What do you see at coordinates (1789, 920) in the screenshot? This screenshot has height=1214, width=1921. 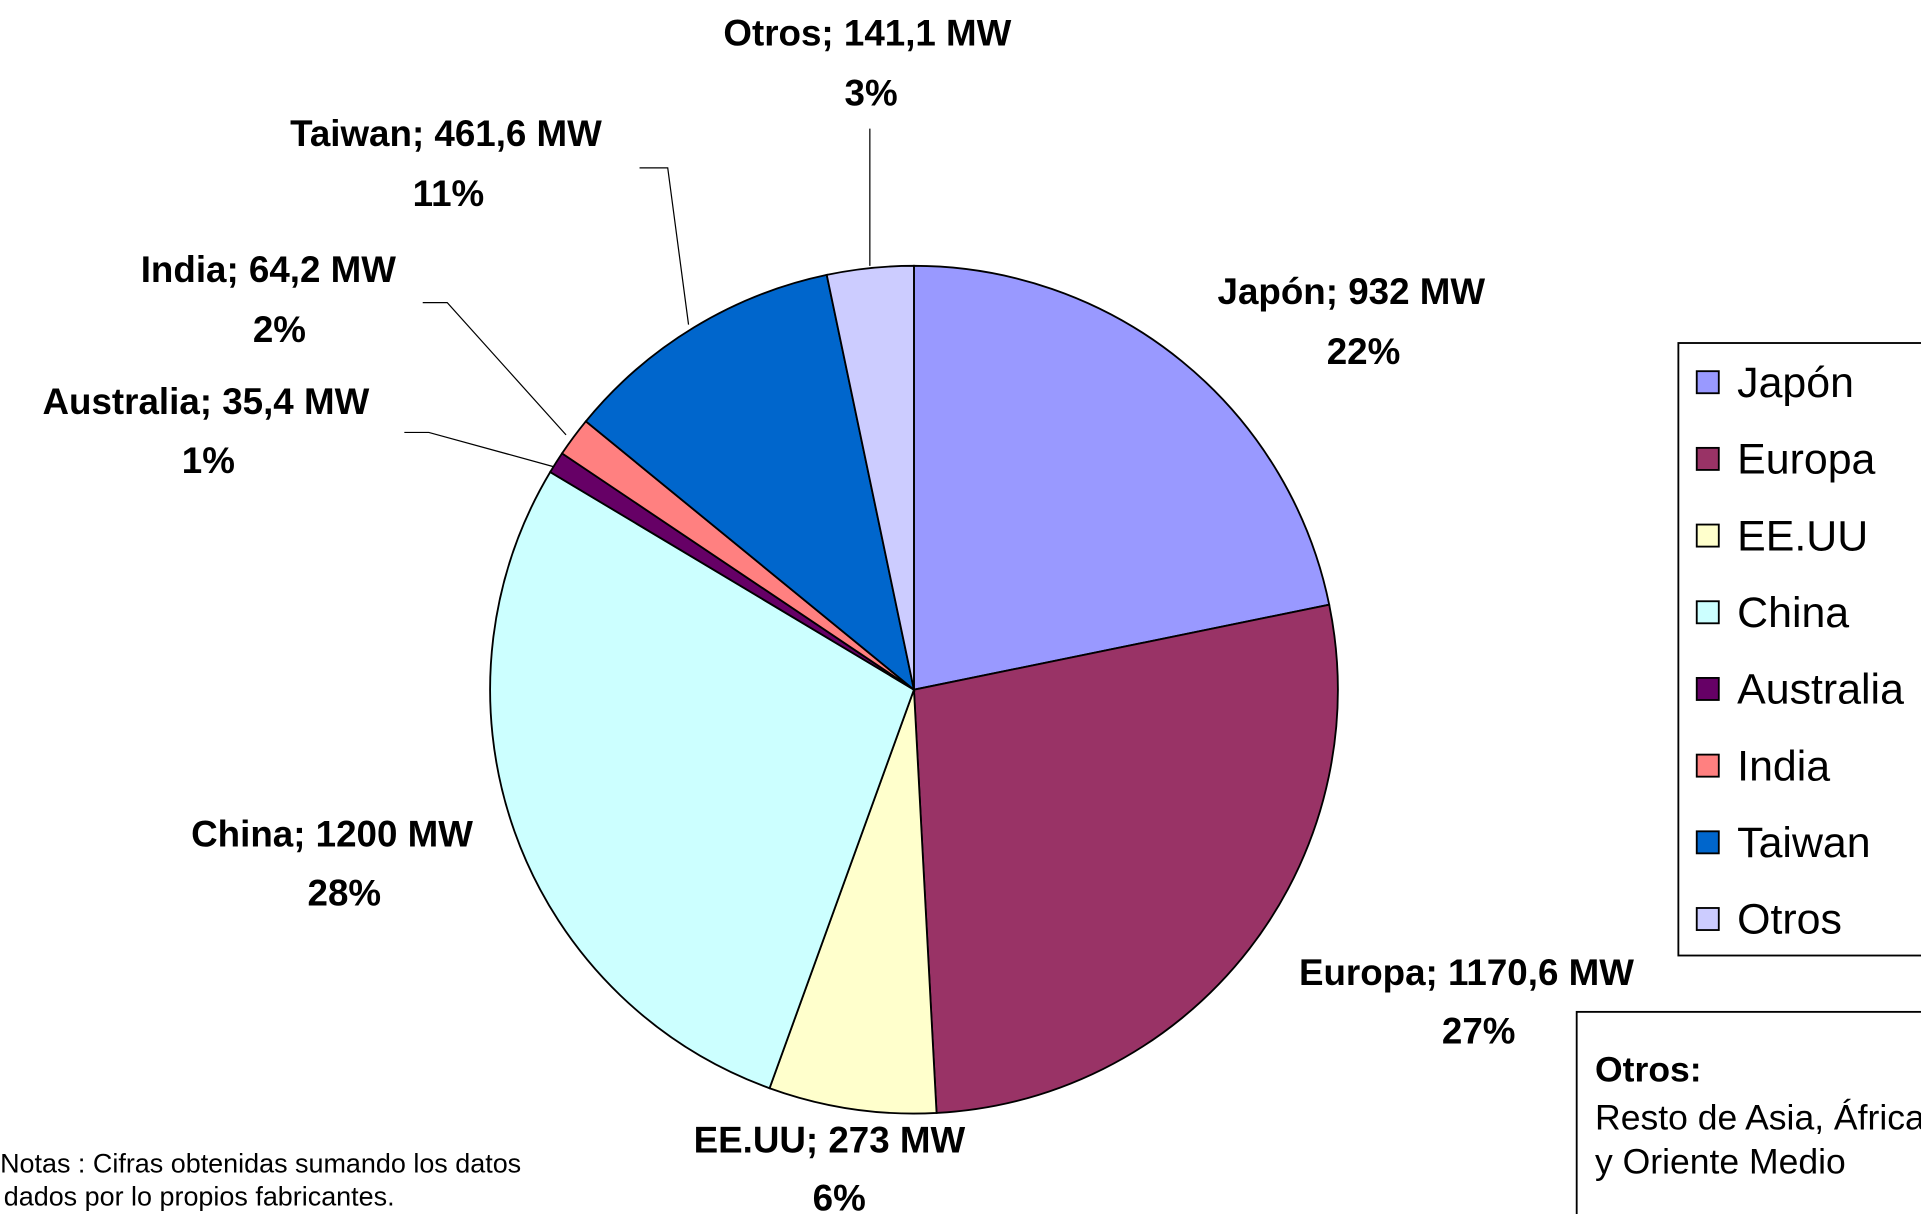 I see `legend-label: Otros` at bounding box center [1789, 920].